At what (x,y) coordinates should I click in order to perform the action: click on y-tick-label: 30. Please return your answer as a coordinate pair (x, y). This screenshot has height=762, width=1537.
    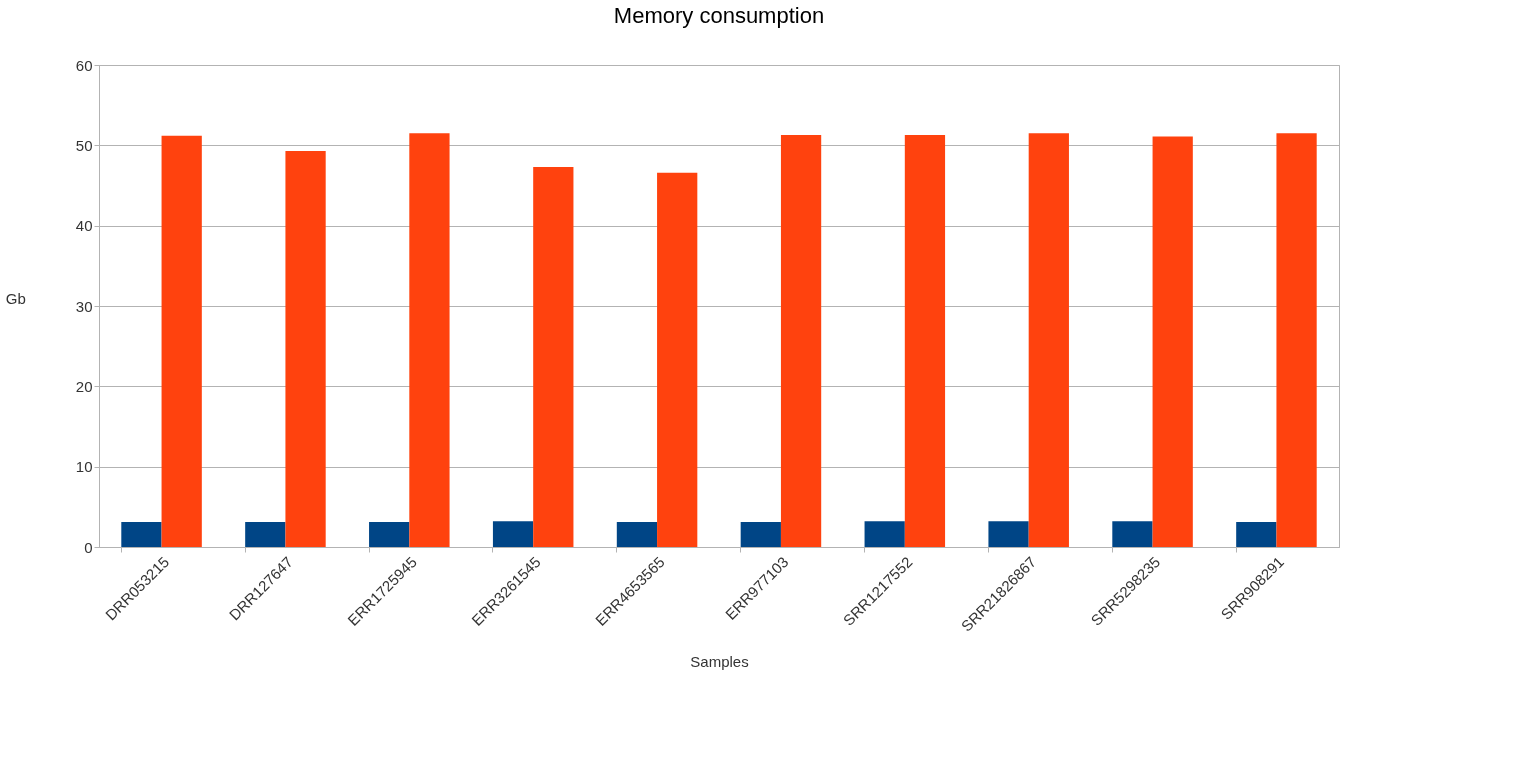
    Looking at the image, I should click on (84, 306).